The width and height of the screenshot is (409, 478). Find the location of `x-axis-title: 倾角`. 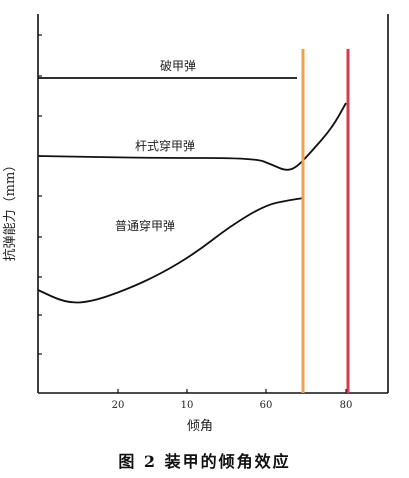

x-axis-title: 倾角 is located at coordinates (200, 426).